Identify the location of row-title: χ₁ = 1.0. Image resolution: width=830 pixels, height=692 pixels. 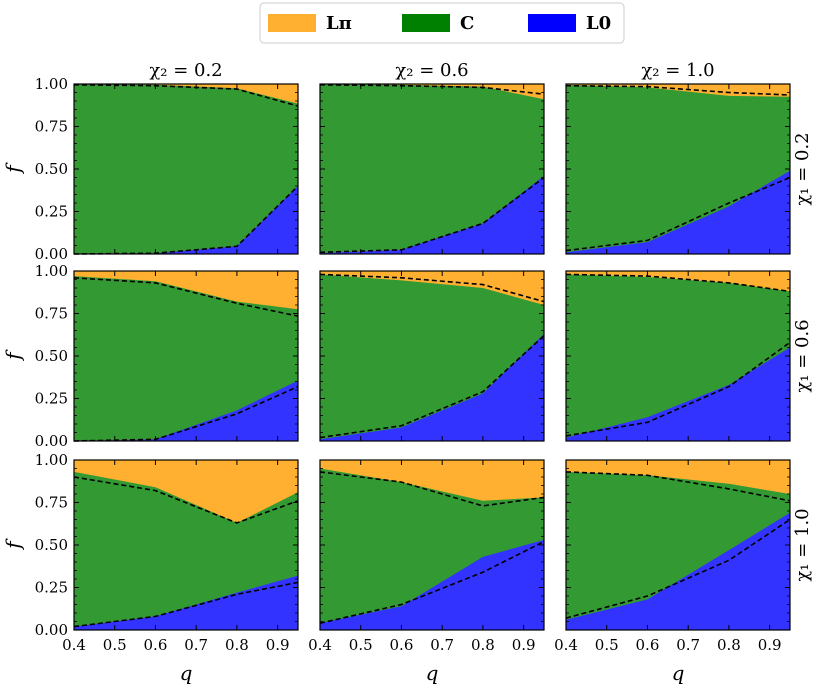
(802, 544).